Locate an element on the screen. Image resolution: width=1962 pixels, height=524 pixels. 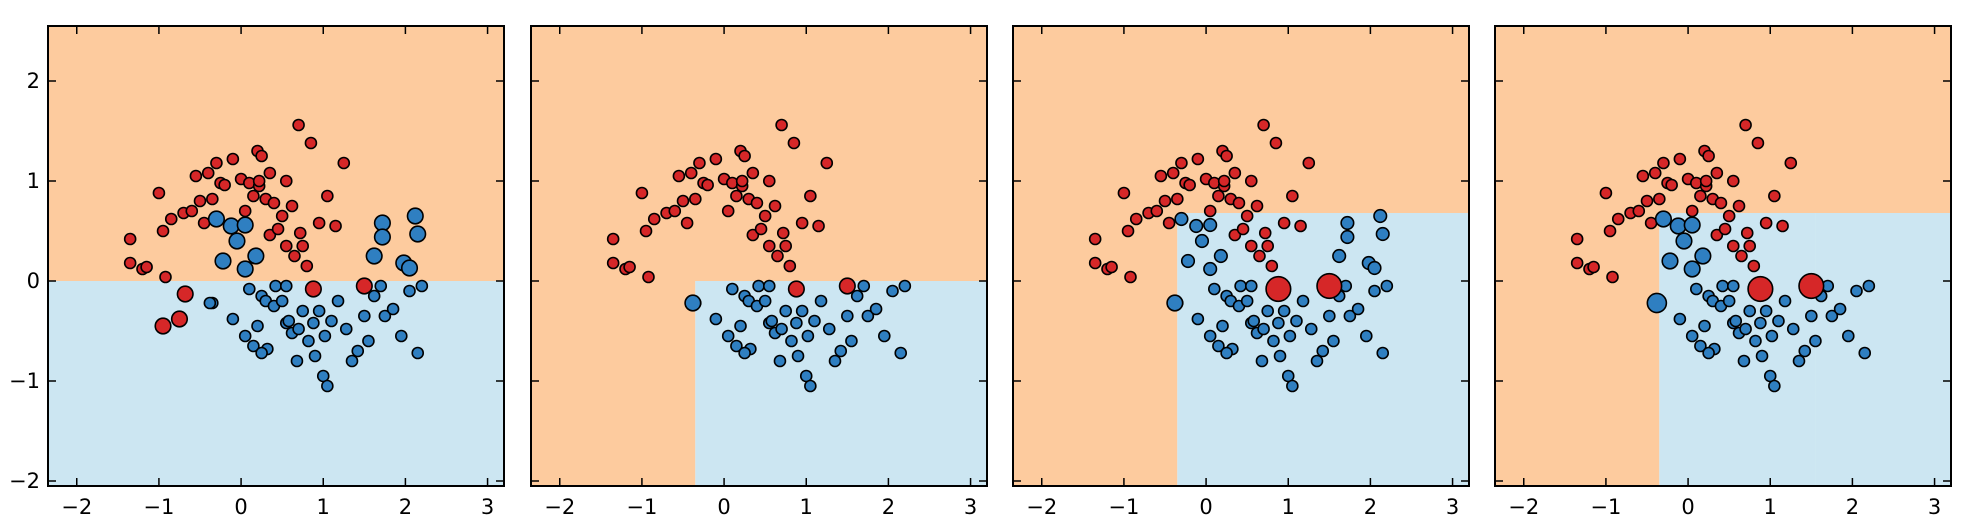
y-tick-label: 2 is located at coordinates (33, 81).